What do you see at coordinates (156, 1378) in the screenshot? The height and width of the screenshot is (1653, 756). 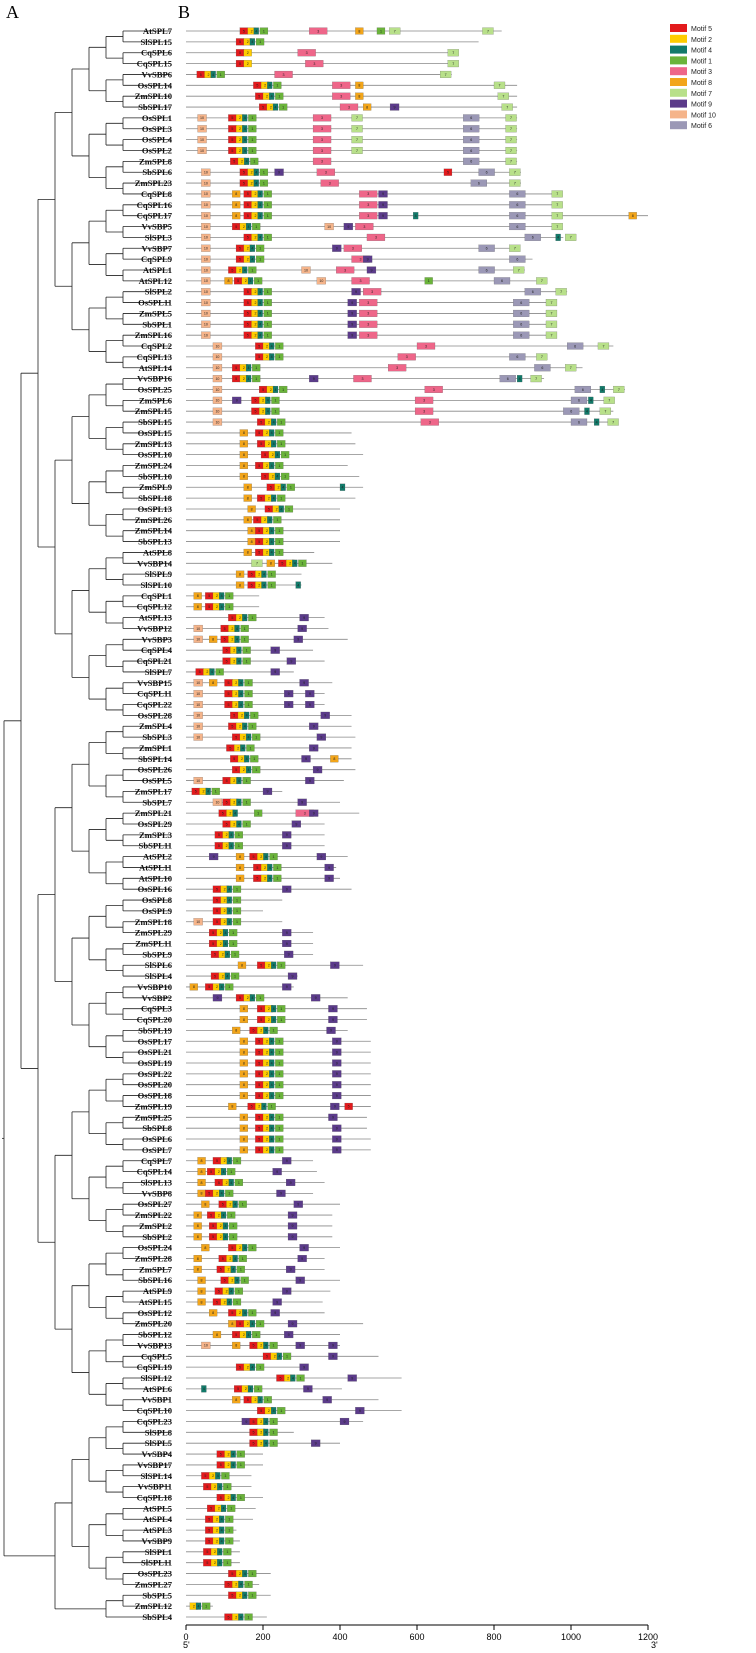 I see `gene-label-slspl12: SlSPL12` at bounding box center [156, 1378].